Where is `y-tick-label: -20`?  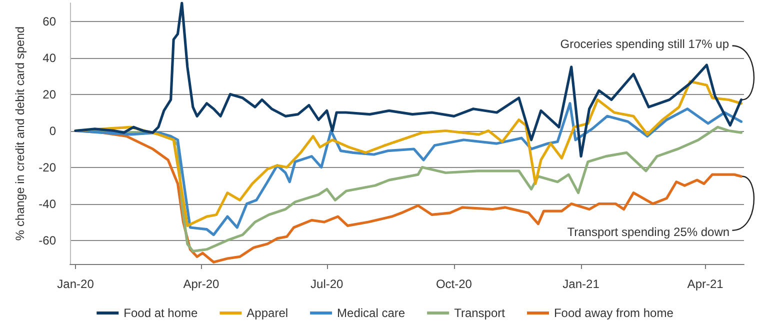 y-tick-label: -20 is located at coordinates (47, 167).